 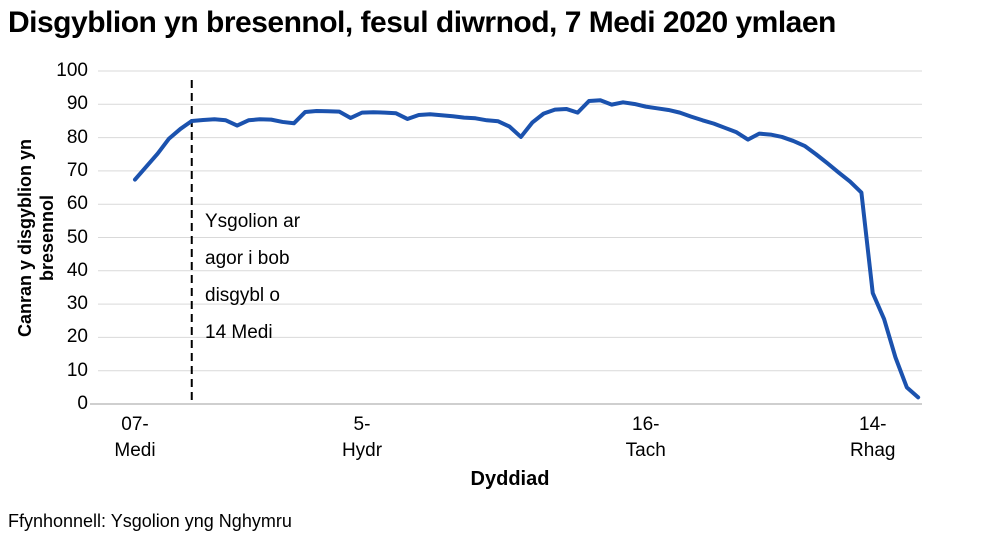 What do you see at coordinates (77, 270) in the screenshot?
I see `y-tick-label: 40` at bounding box center [77, 270].